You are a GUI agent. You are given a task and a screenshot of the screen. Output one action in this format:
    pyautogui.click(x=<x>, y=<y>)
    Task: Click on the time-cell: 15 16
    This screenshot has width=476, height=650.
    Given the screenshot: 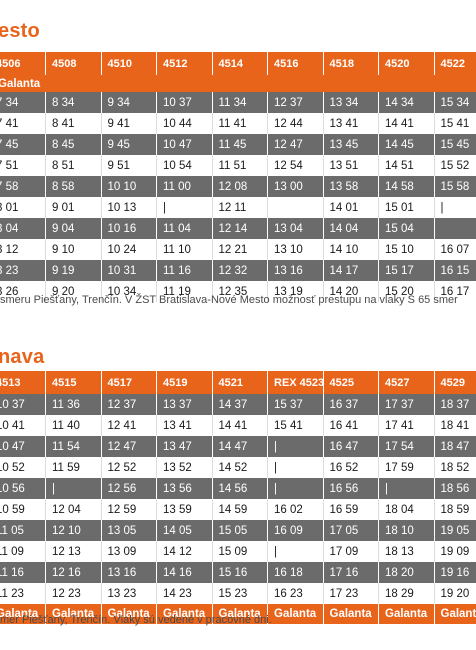 What is the action you would take?
    pyautogui.click(x=240, y=572)
    